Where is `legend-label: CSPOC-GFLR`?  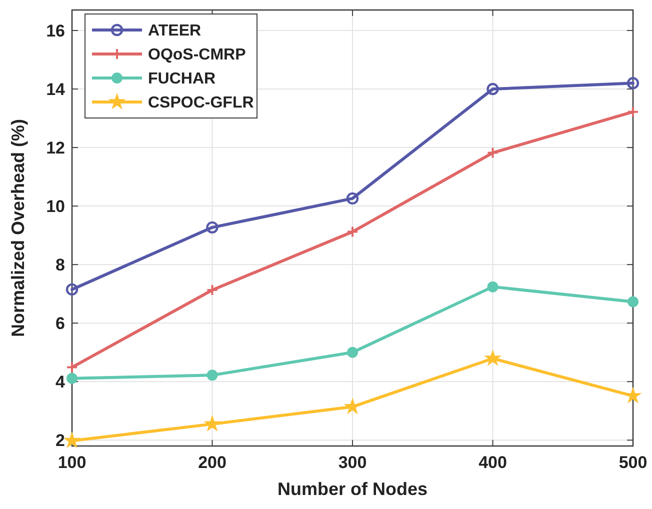
legend-label: CSPOC-GFLR is located at coordinates (201, 103).